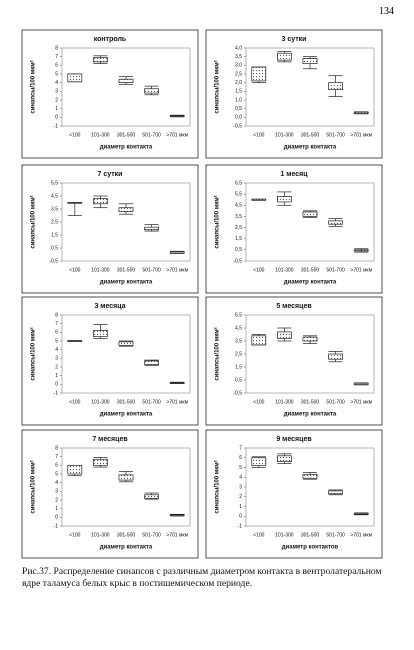 The width and height of the screenshot is (414, 650). Describe the element at coordinates (294, 306) in the screenshot. I see `chart-title: 5 месяцев` at that location.